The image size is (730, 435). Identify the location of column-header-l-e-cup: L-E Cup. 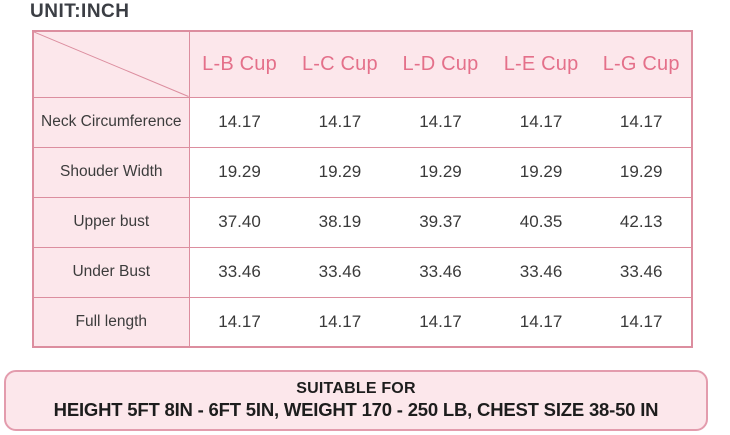
(541, 64).